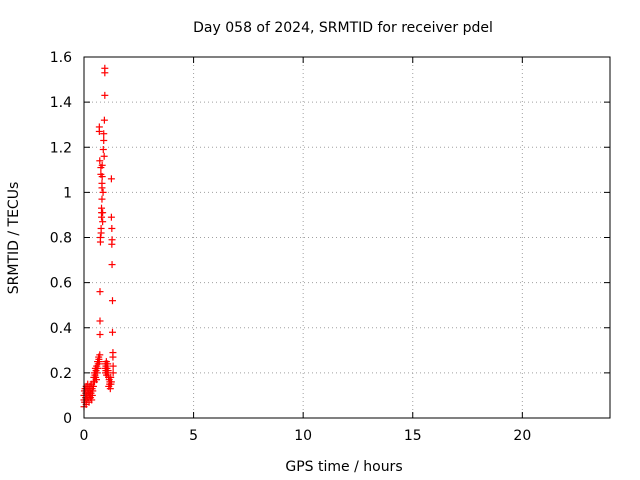  Describe the element at coordinates (84, 436) in the screenshot. I see `x-tick-label: 0` at that location.